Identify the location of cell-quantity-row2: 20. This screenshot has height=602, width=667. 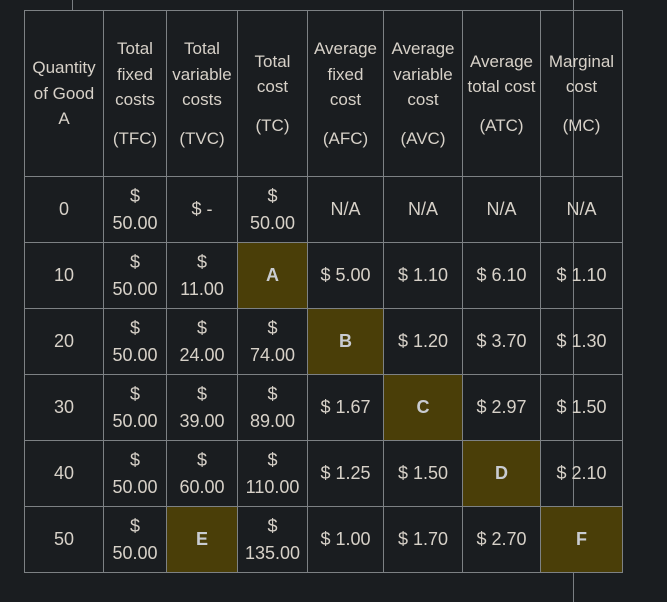
(64, 341).